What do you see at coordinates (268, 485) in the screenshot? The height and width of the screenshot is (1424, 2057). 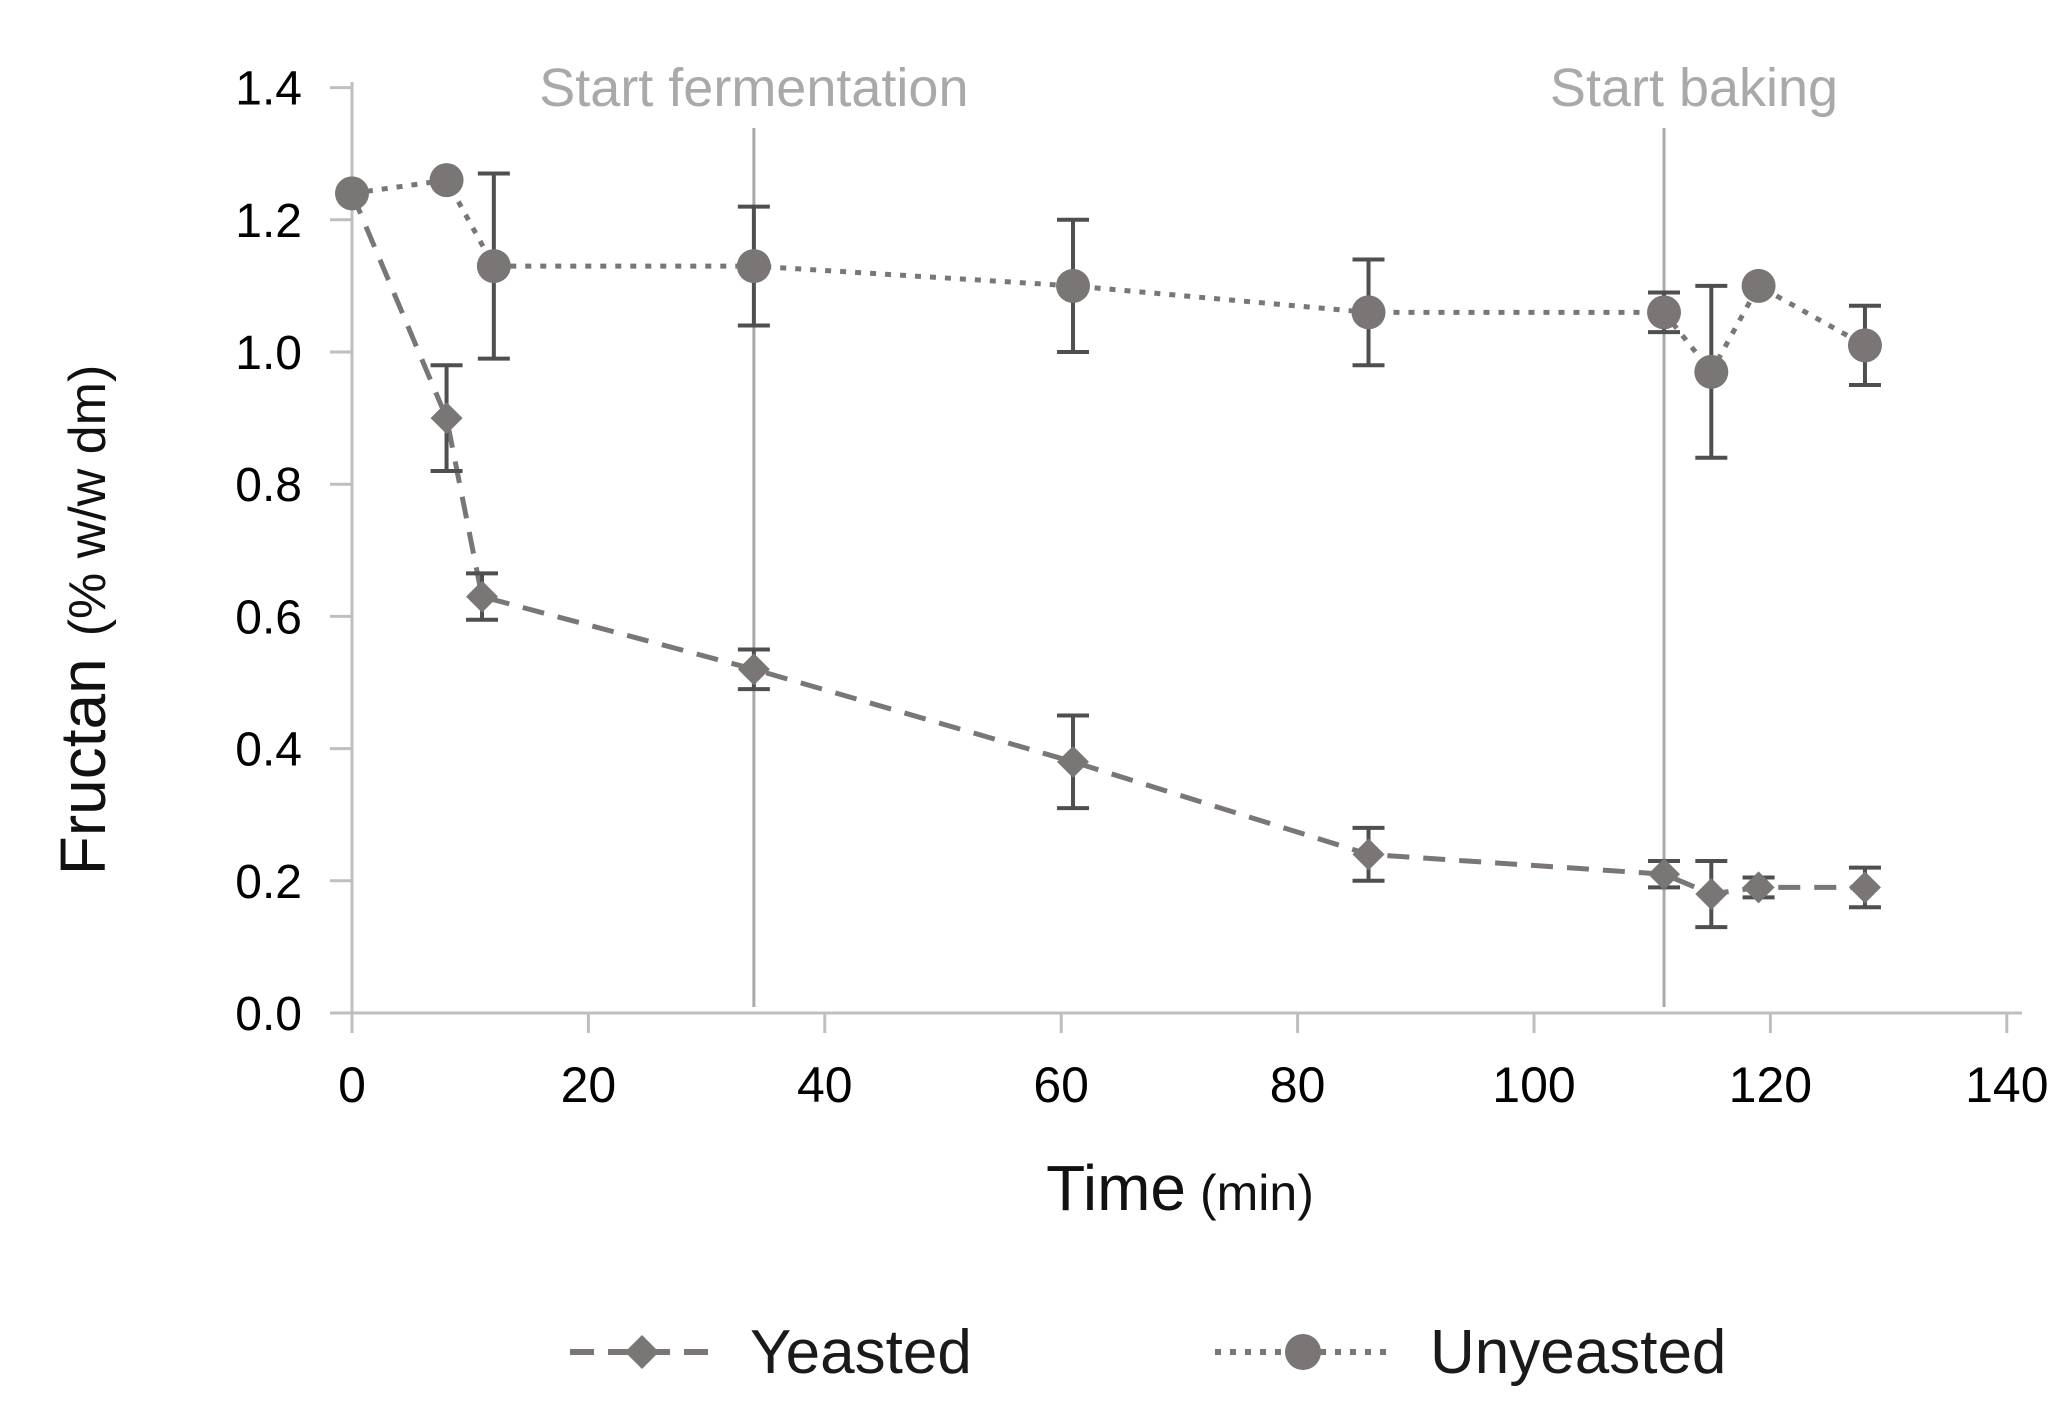 I see `y-tick-label: 0.8` at bounding box center [268, 485].